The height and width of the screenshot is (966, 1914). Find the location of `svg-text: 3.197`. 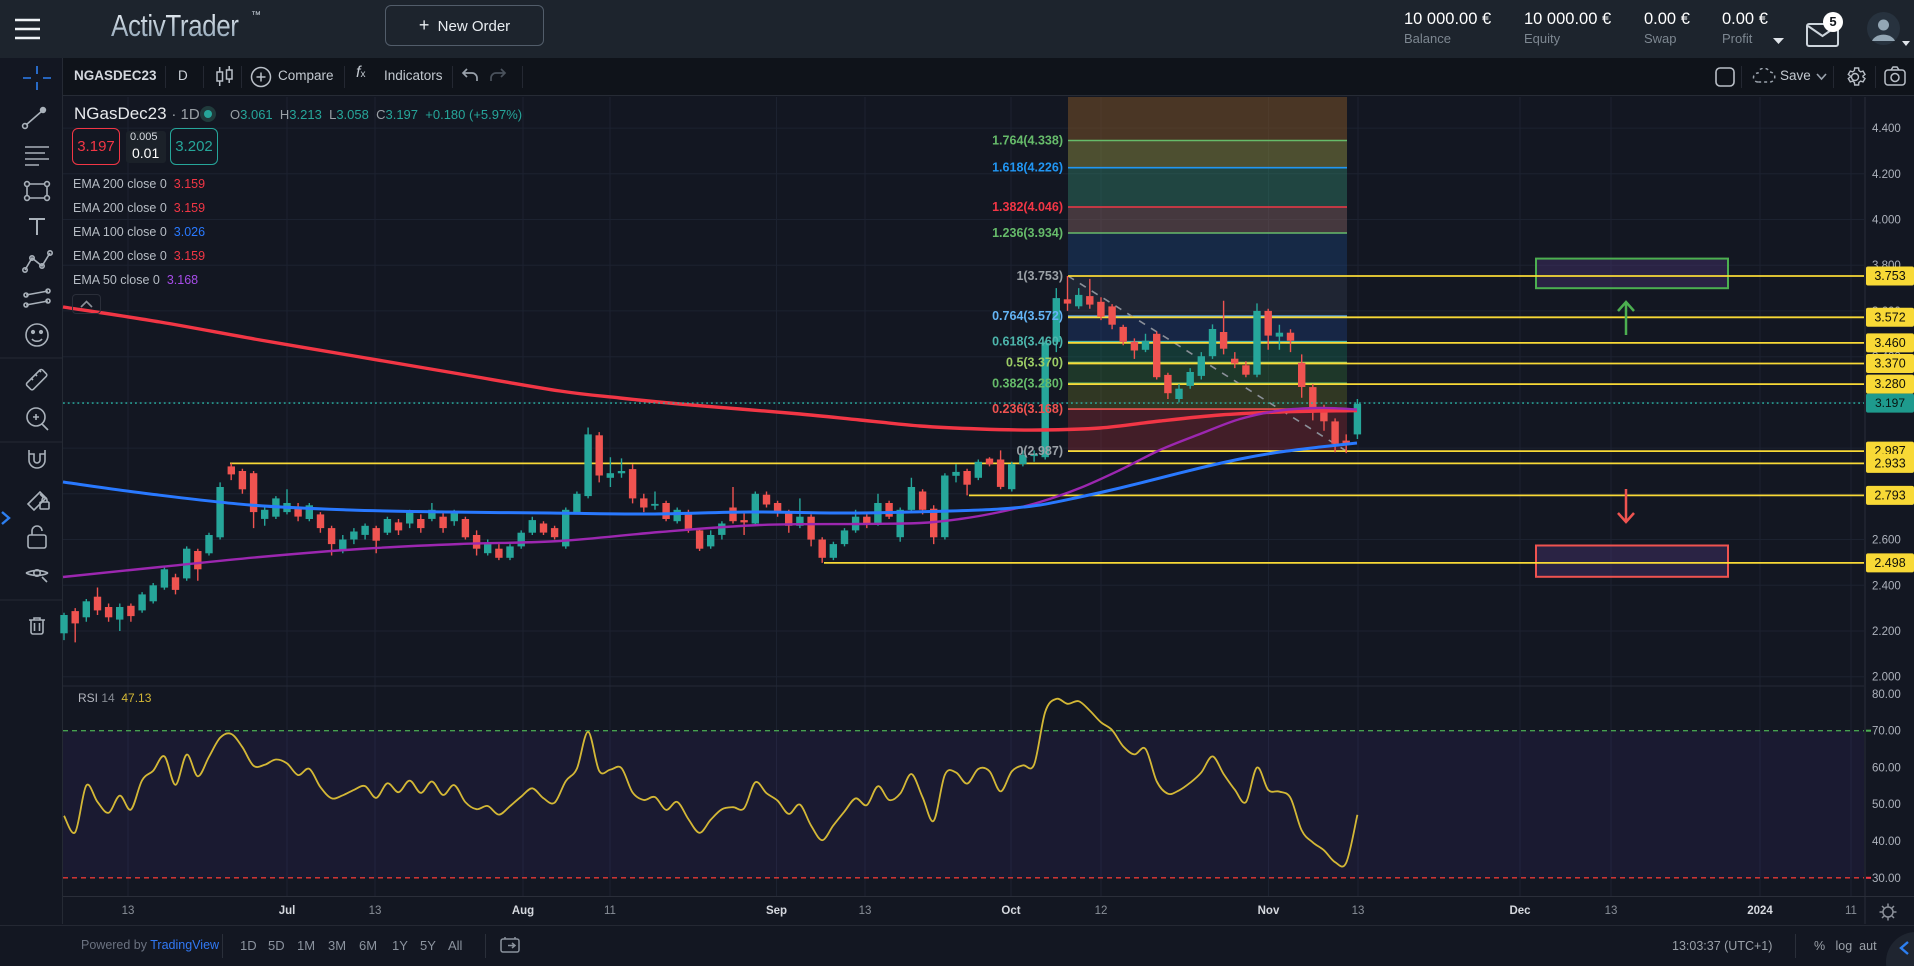

svg-text: 3.197 is located at coordinates (1890, 403).